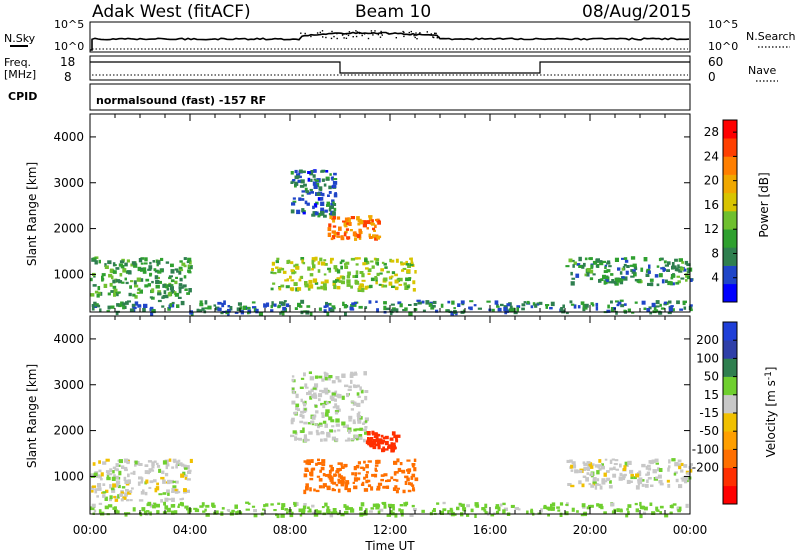 This screenshot has width=800, height=554. I want to click on power-colorbar-label-12: 12, so click(711, 229).